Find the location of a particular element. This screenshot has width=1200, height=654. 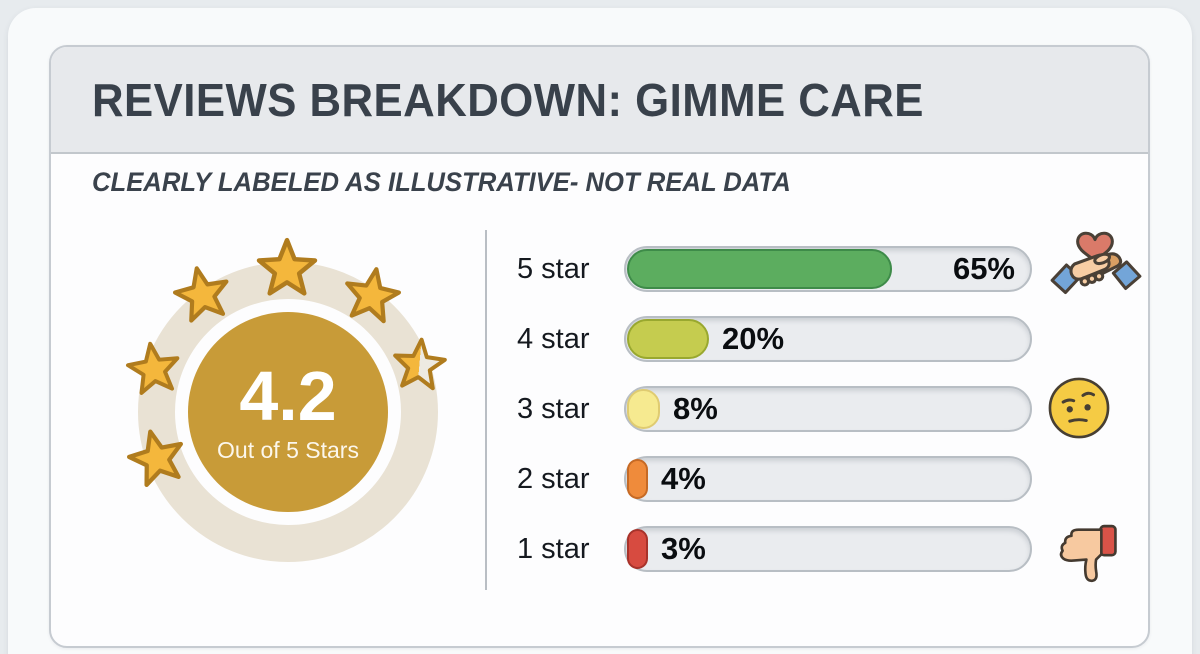

section-divider is located at coordinates (486, 410).